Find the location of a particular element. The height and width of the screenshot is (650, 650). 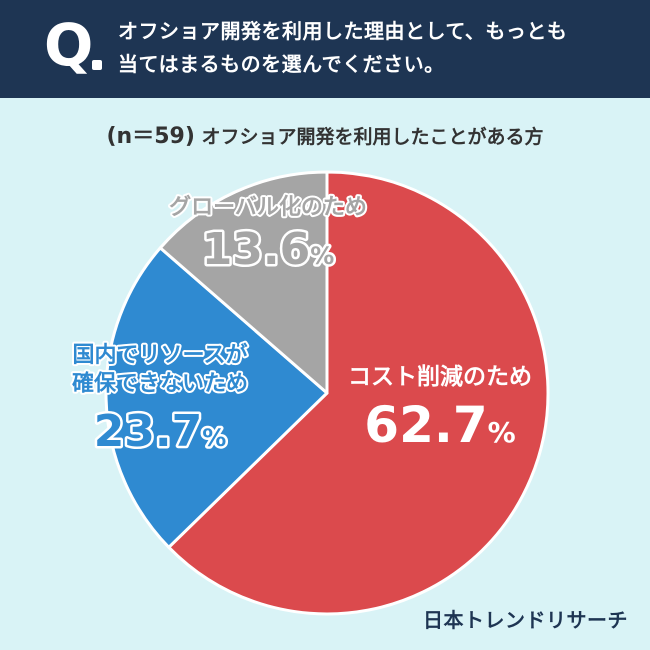

sample-caption: (n＝59) オフショア開発を利用したことがある方 is located at coordinates (325, 134).